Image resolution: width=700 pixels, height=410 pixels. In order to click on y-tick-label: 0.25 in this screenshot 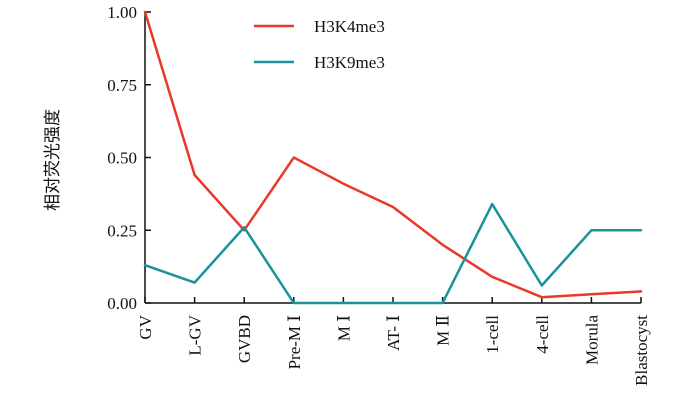, I will do `click(122, 230)`.